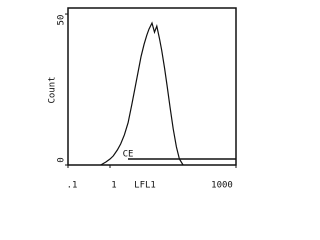  I want to click on x-tick-label: 1, so click(113, 186).